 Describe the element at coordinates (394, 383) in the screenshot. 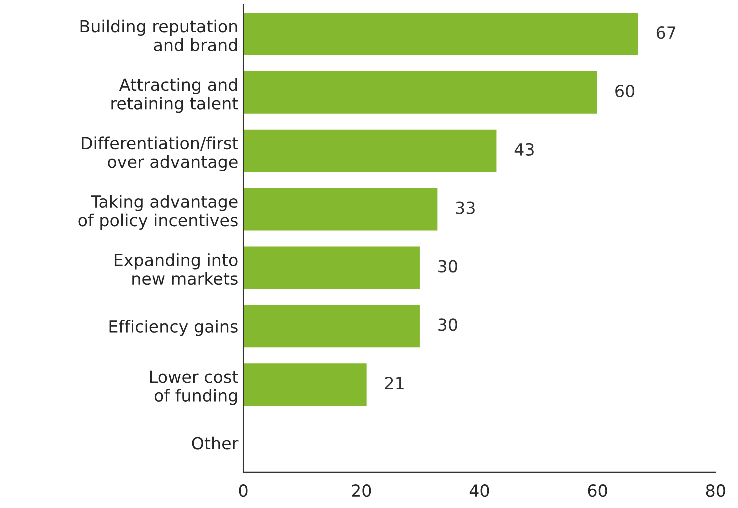

I see `data-label: 21` at that location.